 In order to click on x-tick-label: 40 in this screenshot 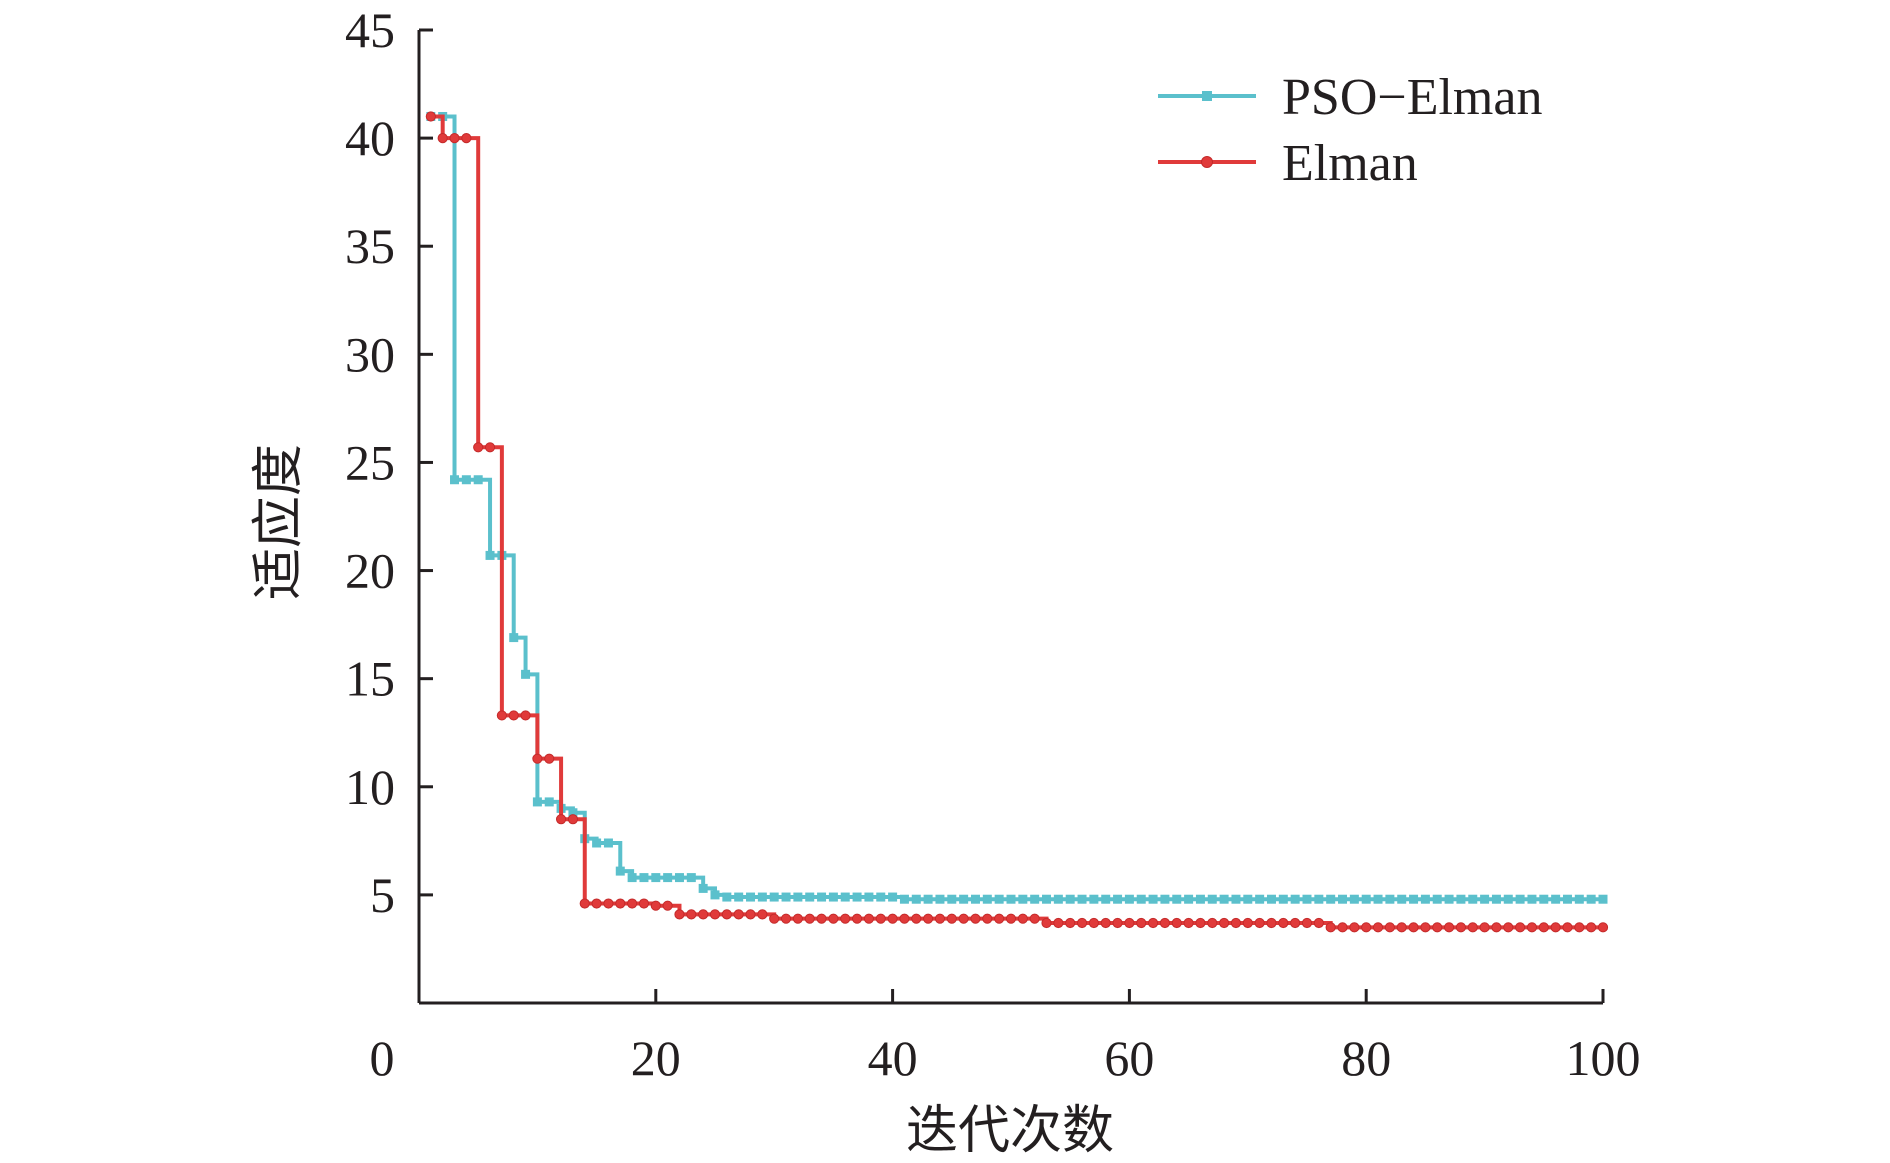, I will do `click(893, 1058)`.